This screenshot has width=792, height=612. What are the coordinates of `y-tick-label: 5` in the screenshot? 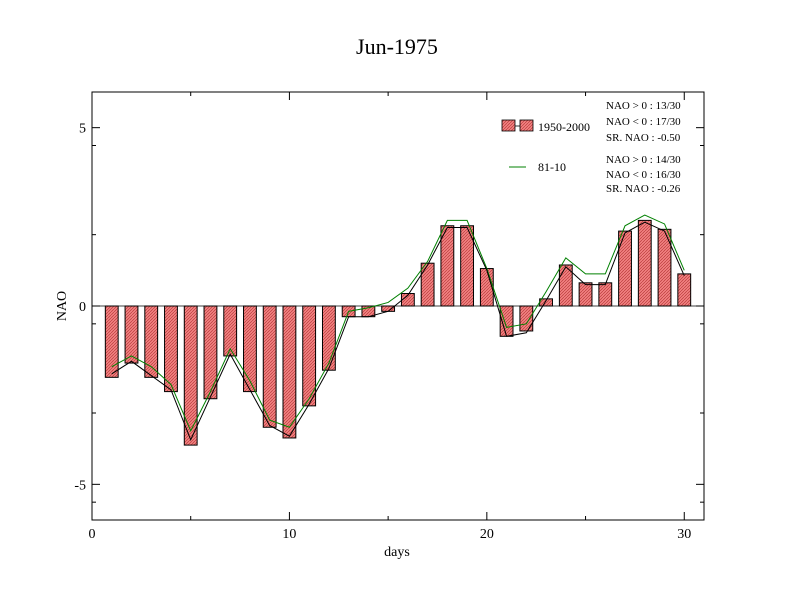 It's located at (82, 129).